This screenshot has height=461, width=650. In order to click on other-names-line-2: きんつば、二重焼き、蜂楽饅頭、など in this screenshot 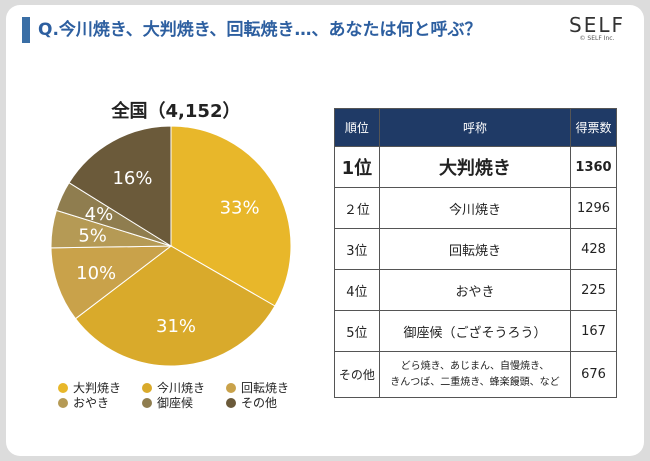, I will do `click(475, 382)`.